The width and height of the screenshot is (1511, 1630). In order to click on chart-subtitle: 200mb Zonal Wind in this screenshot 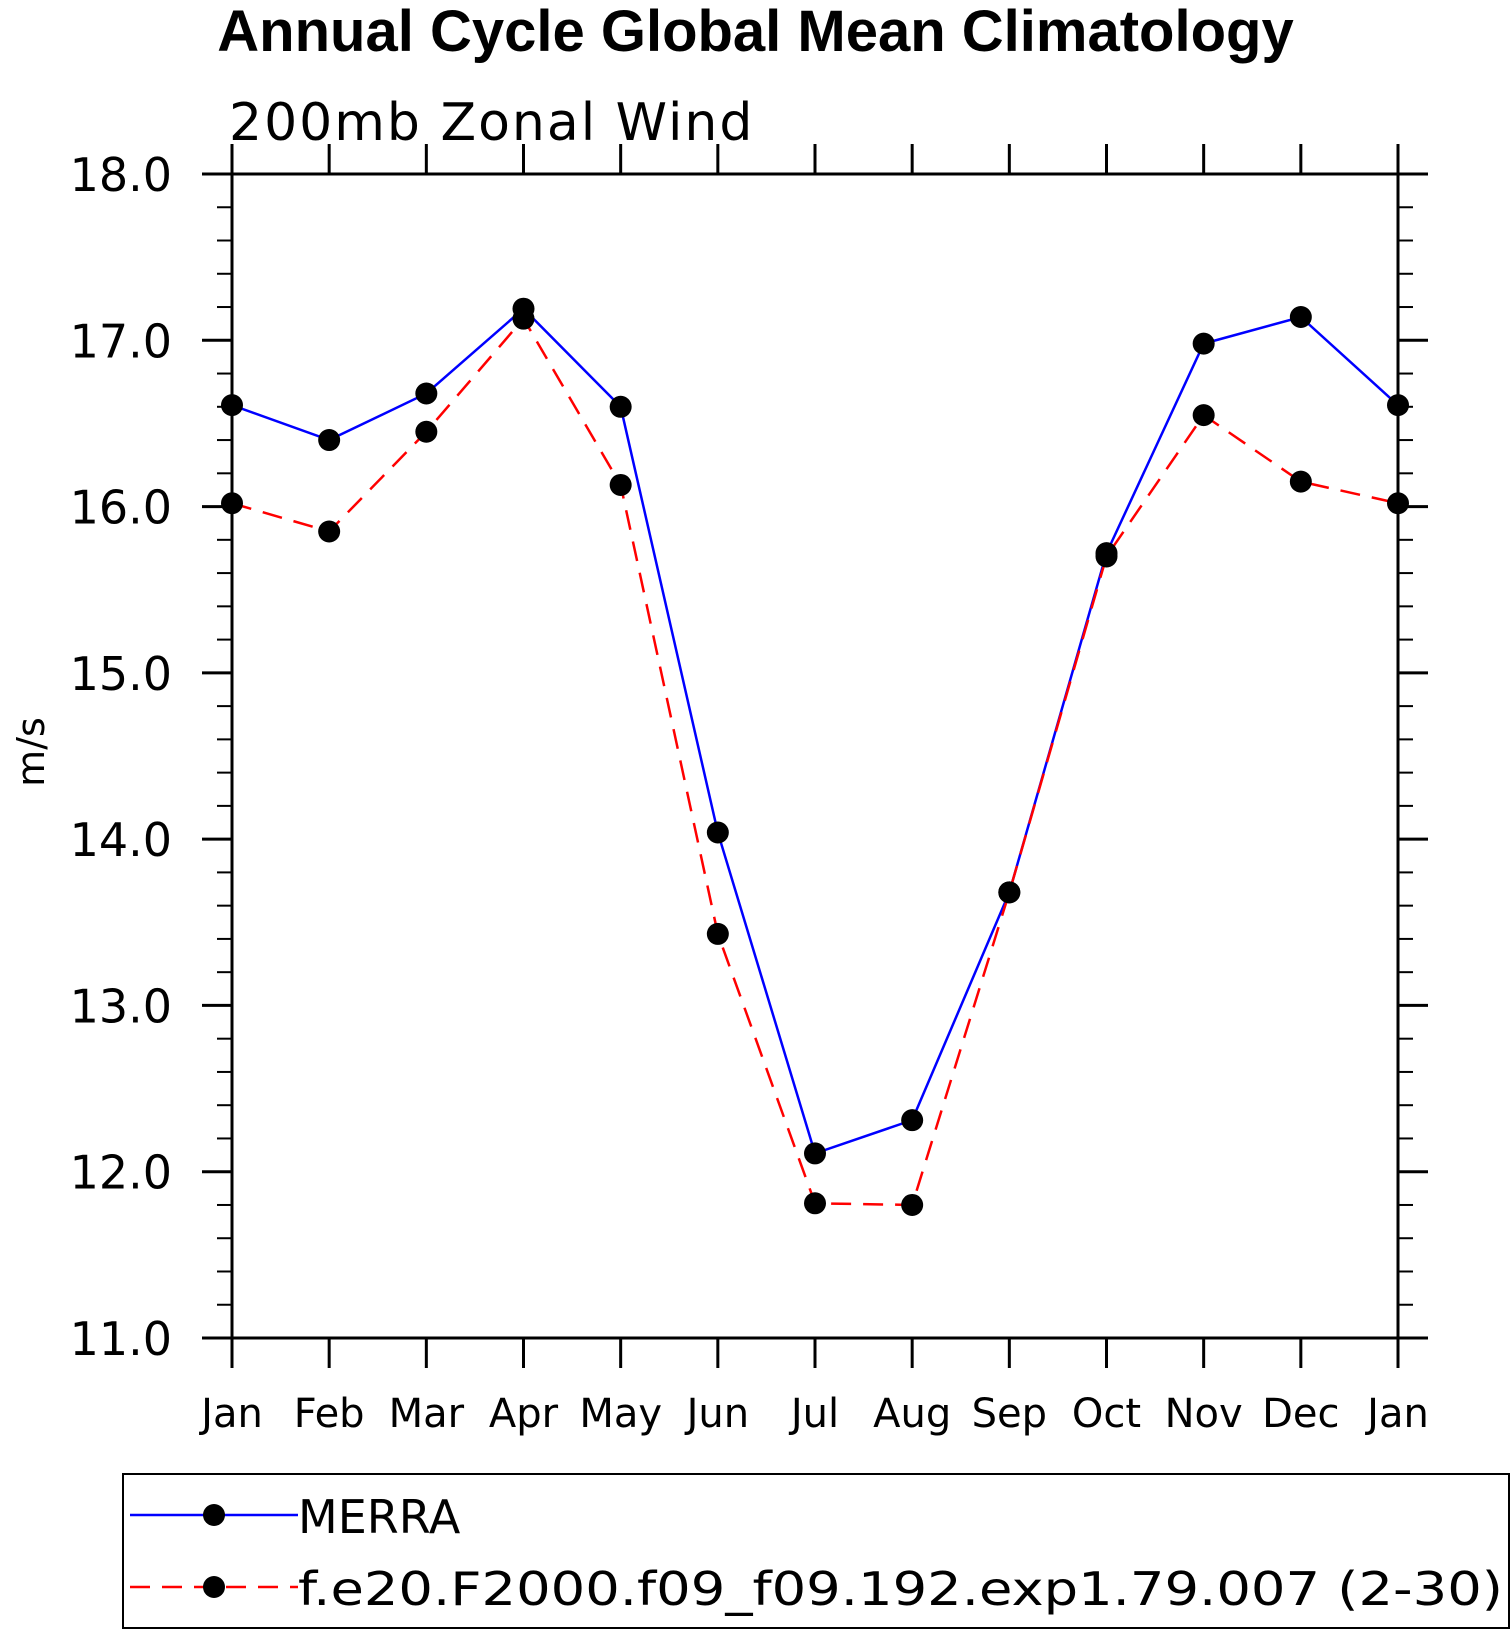, I will do `click(491, 123)`.